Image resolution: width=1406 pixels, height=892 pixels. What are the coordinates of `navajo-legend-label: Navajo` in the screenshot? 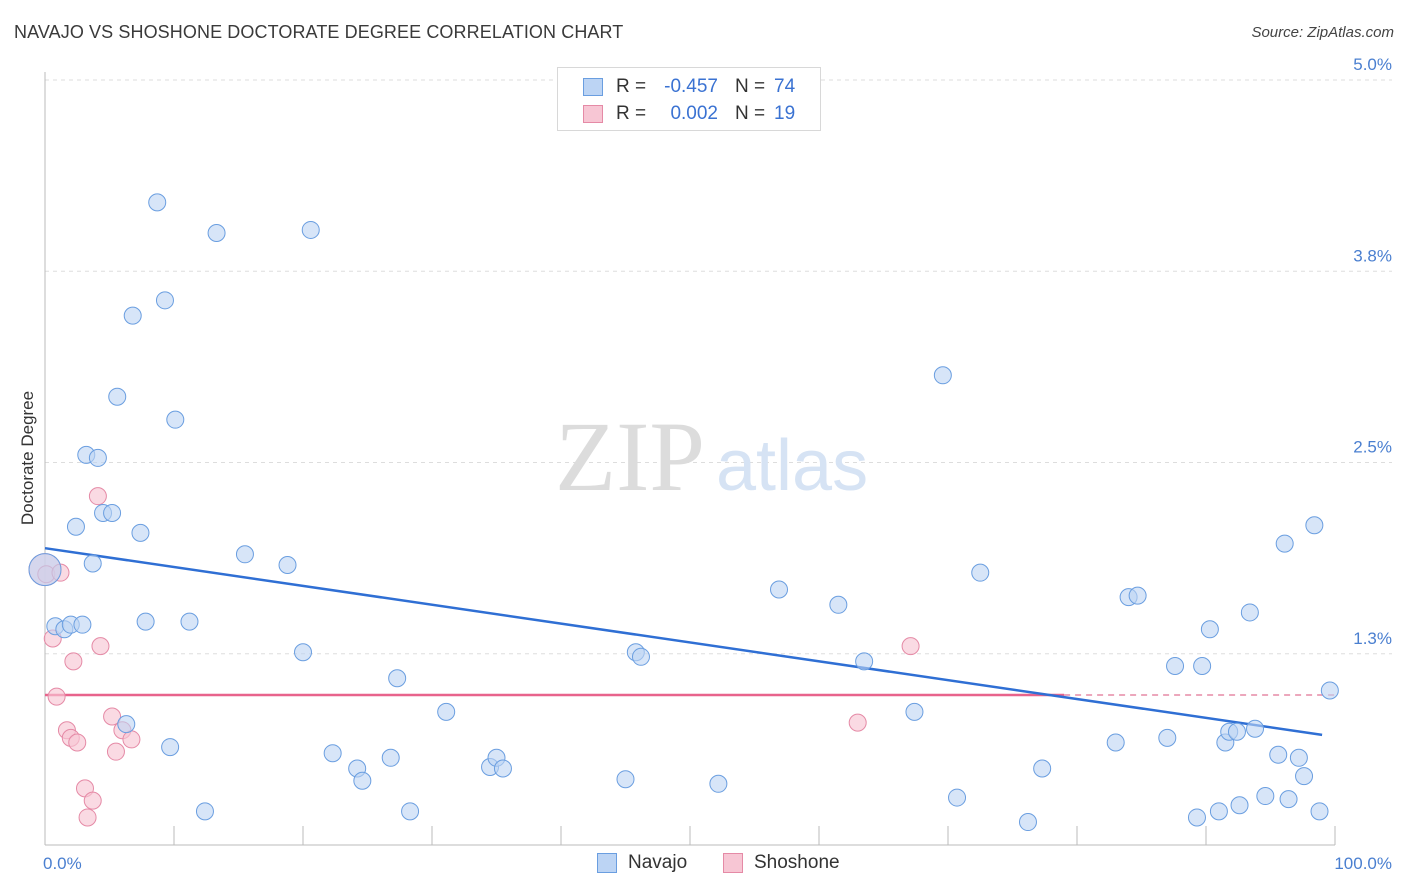 It's located at (658, 862).